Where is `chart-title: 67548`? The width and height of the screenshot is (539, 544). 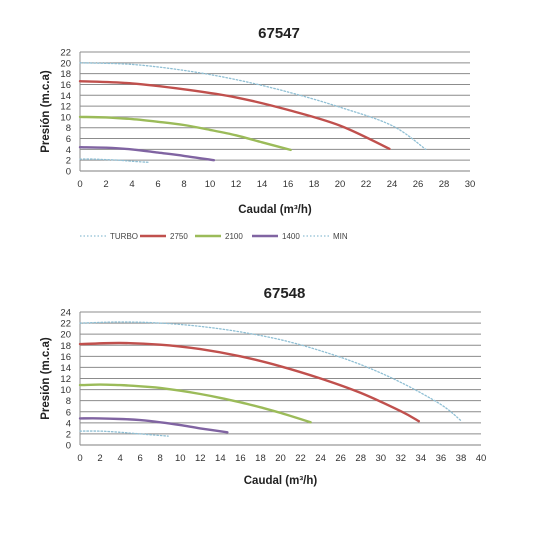
chart-title: 67548 is located at coordinates (285, 293).